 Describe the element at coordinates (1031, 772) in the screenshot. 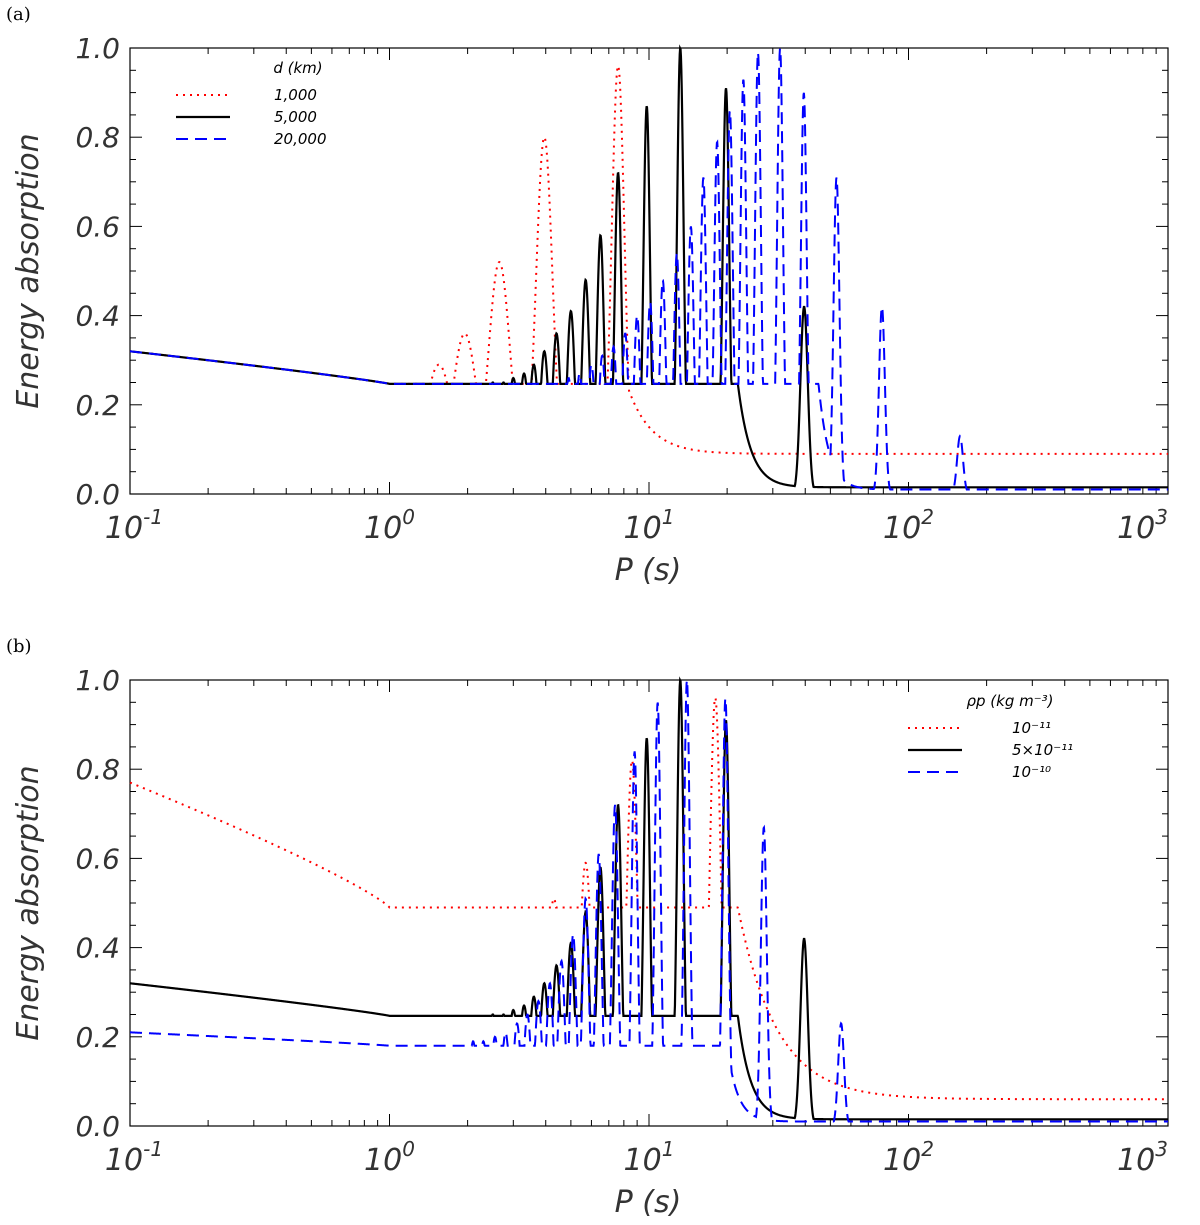

I see `panel-b-legend-label-1e-10: 10⁻¹⁰` at that location.